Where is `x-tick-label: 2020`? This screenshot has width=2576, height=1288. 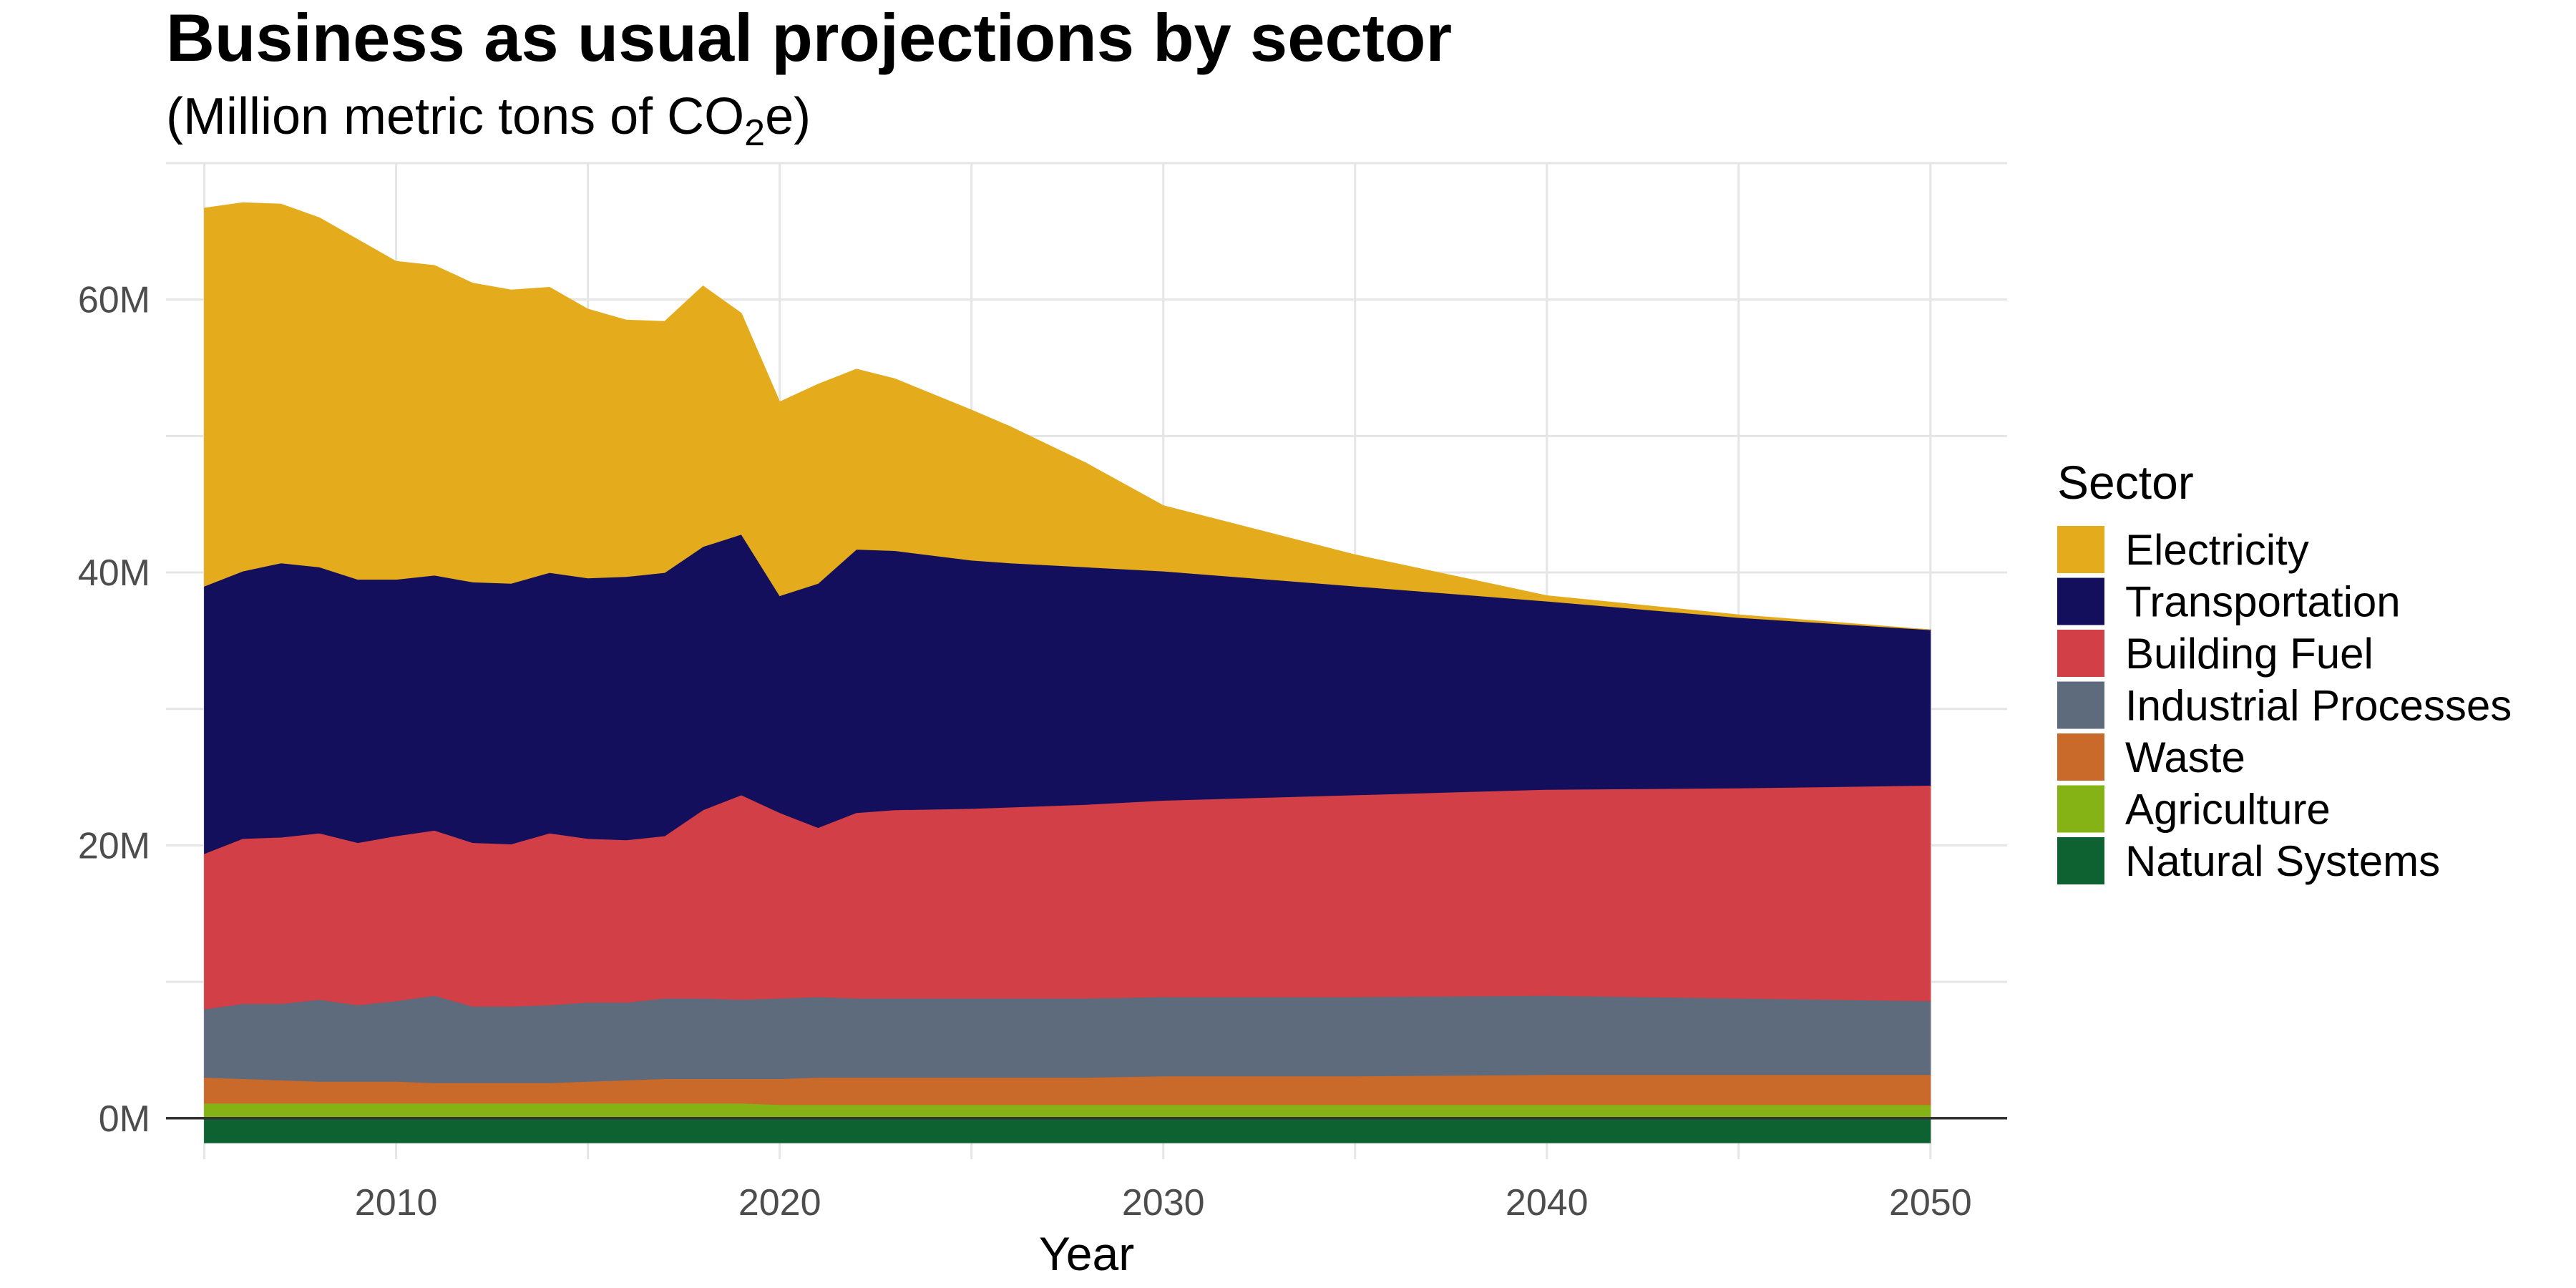
x-tick-label: 2020 is located at coordinates (779, 1203).